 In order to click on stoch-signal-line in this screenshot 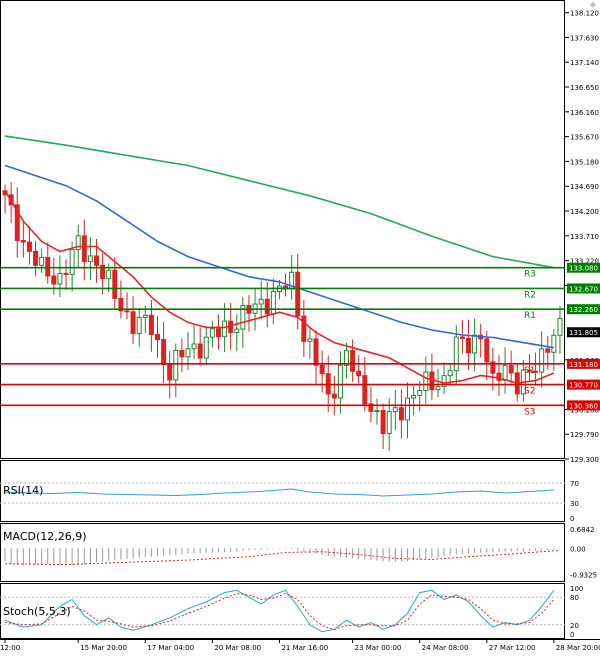, I will do `click(279, 611)`.